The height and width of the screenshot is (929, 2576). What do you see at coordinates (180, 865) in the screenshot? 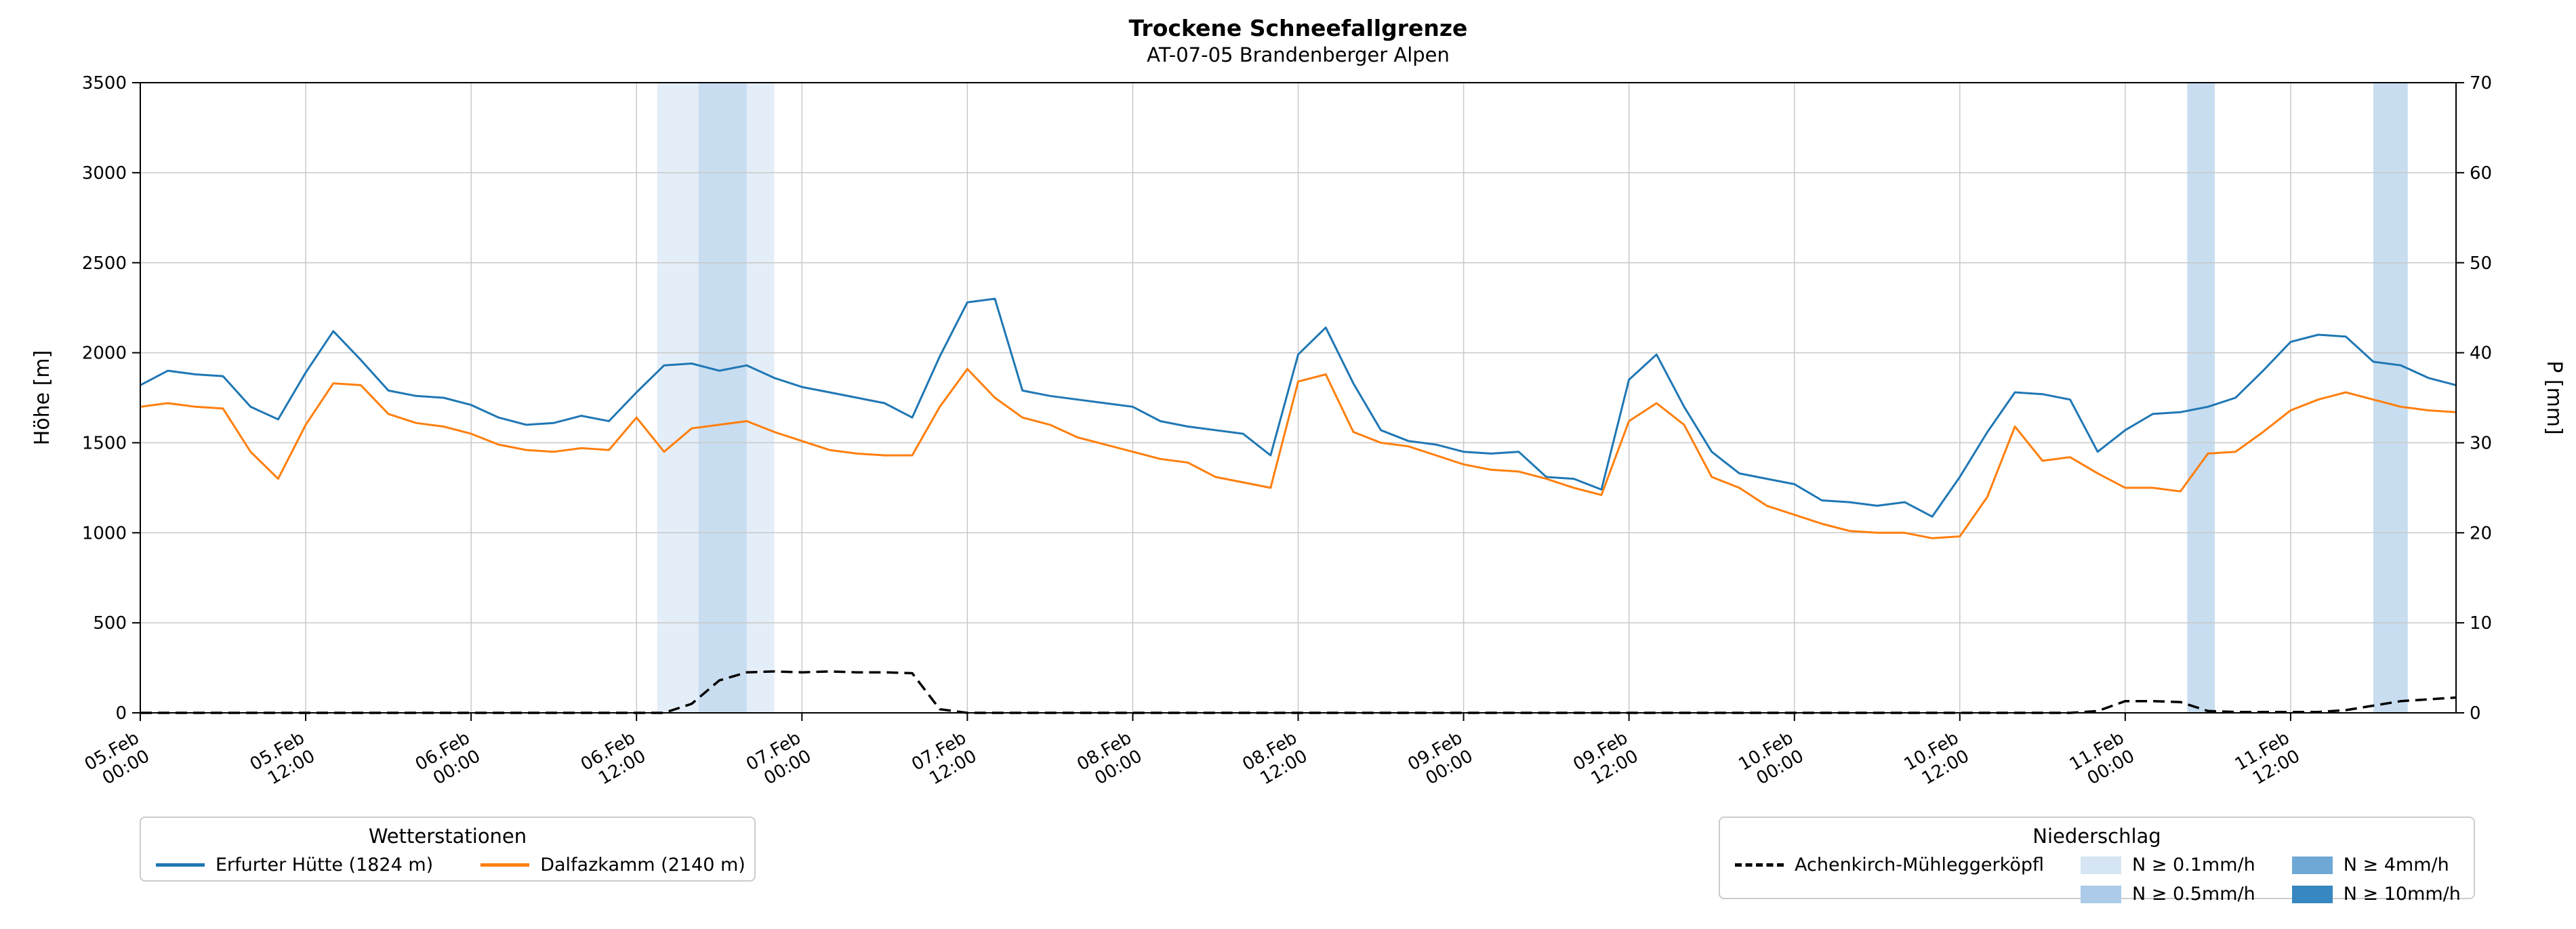
I see `erfurter-huette-line-sample` at bounding box center [180, 865].